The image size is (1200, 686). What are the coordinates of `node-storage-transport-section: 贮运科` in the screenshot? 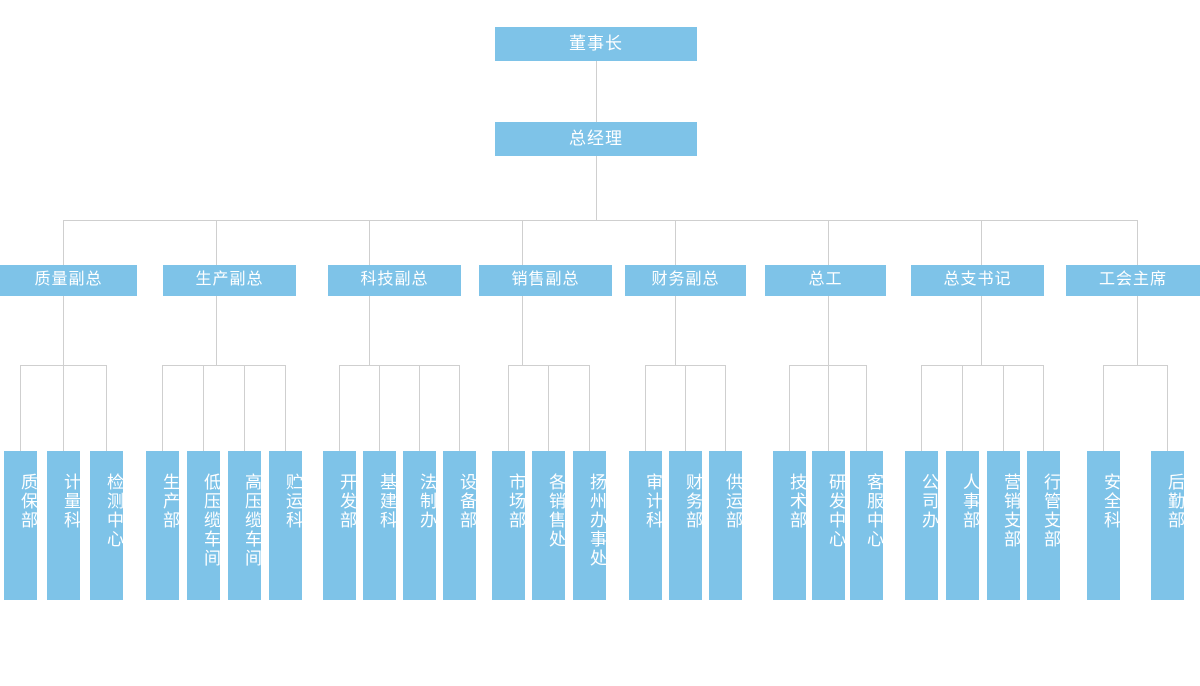 It's located at (285, 525).